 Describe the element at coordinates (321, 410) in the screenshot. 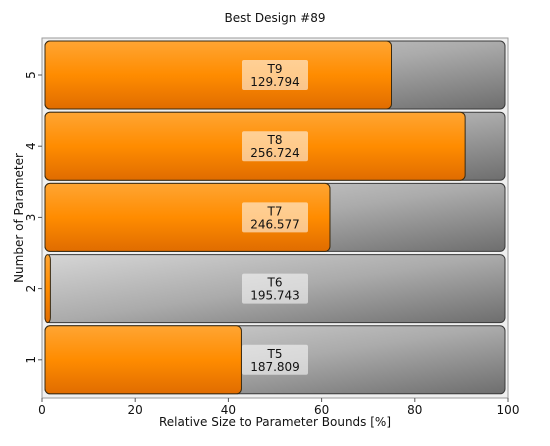

I see `x-tick-label: 60` at that location.